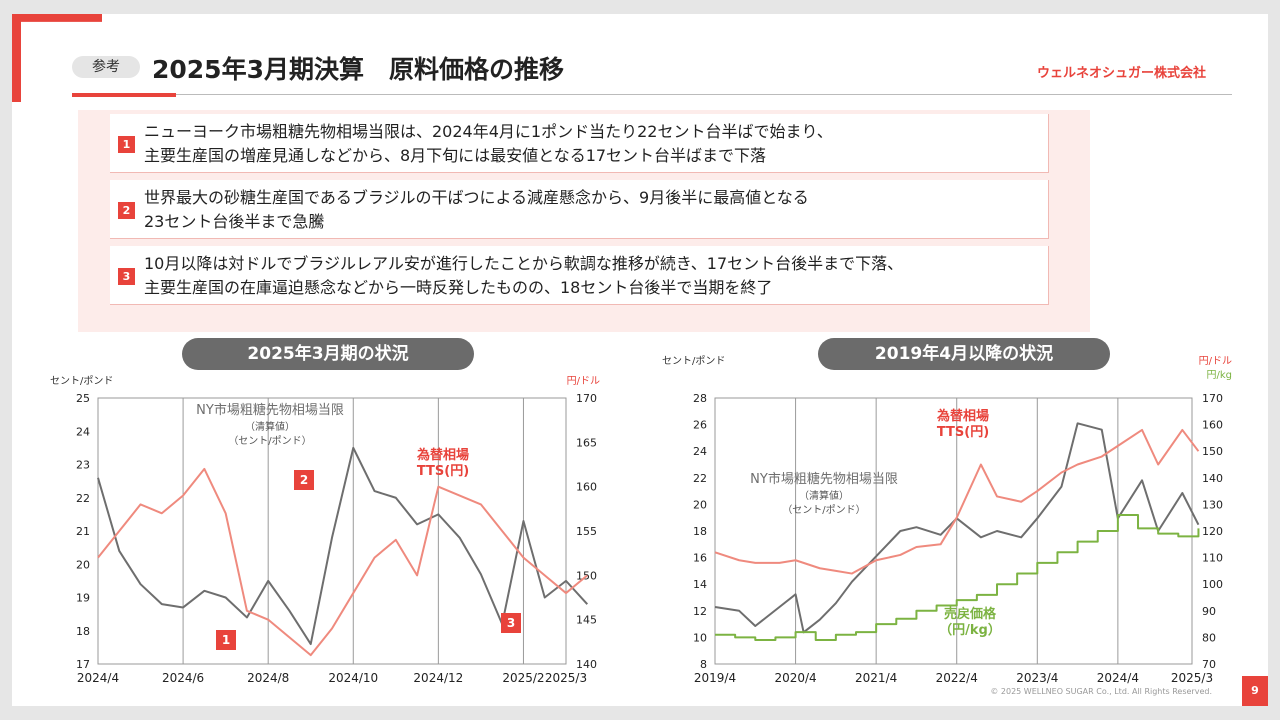 The width and height of the screenshot is (1280, 720). What do you see at coordinates (1209, 637) in the screenshot?
I see `y2-tick-label: 80` at bounding box center [1209, 637].